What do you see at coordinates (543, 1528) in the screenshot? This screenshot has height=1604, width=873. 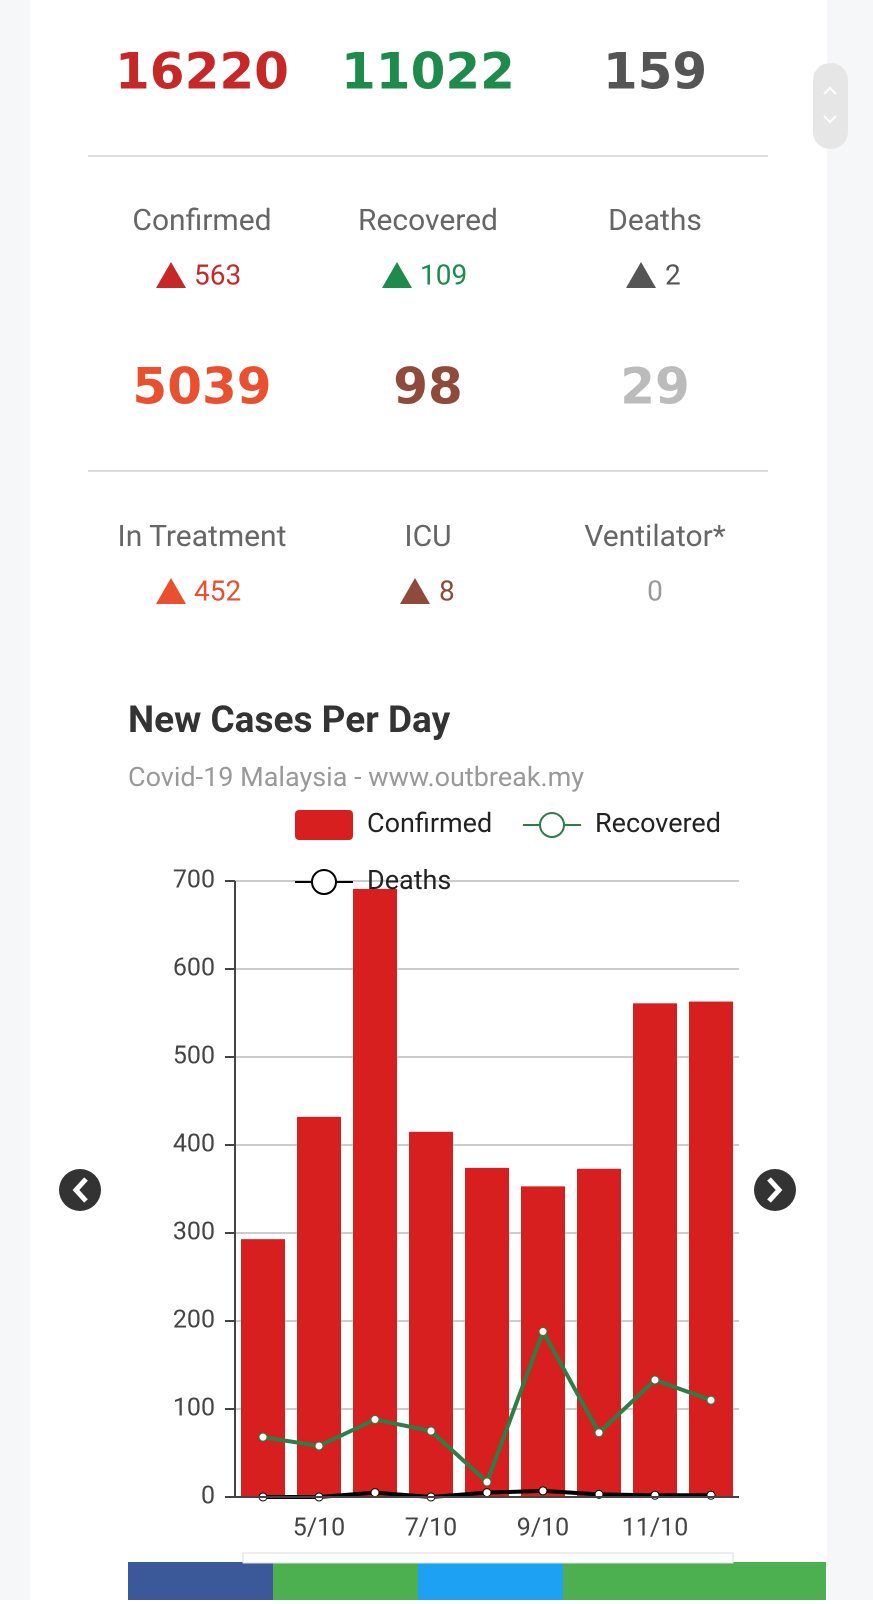 I see `x-tick-label: 9/10` at bounding box center [543, 1528].